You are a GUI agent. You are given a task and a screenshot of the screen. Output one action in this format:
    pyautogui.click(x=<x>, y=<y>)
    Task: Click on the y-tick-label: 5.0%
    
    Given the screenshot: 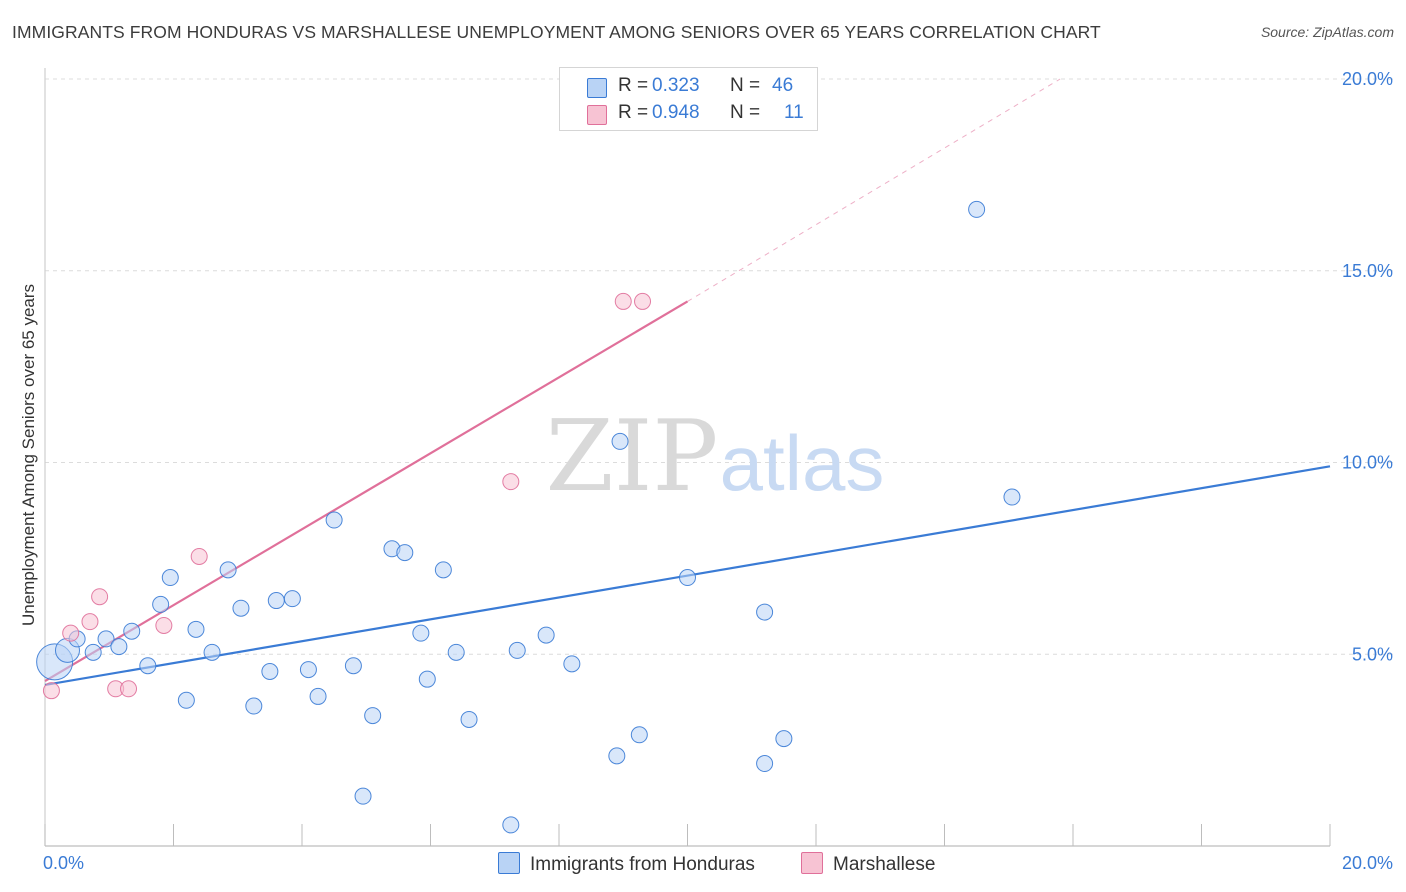 What is the action you would take?
    pyautogui.click(x=1372, y=654)
    